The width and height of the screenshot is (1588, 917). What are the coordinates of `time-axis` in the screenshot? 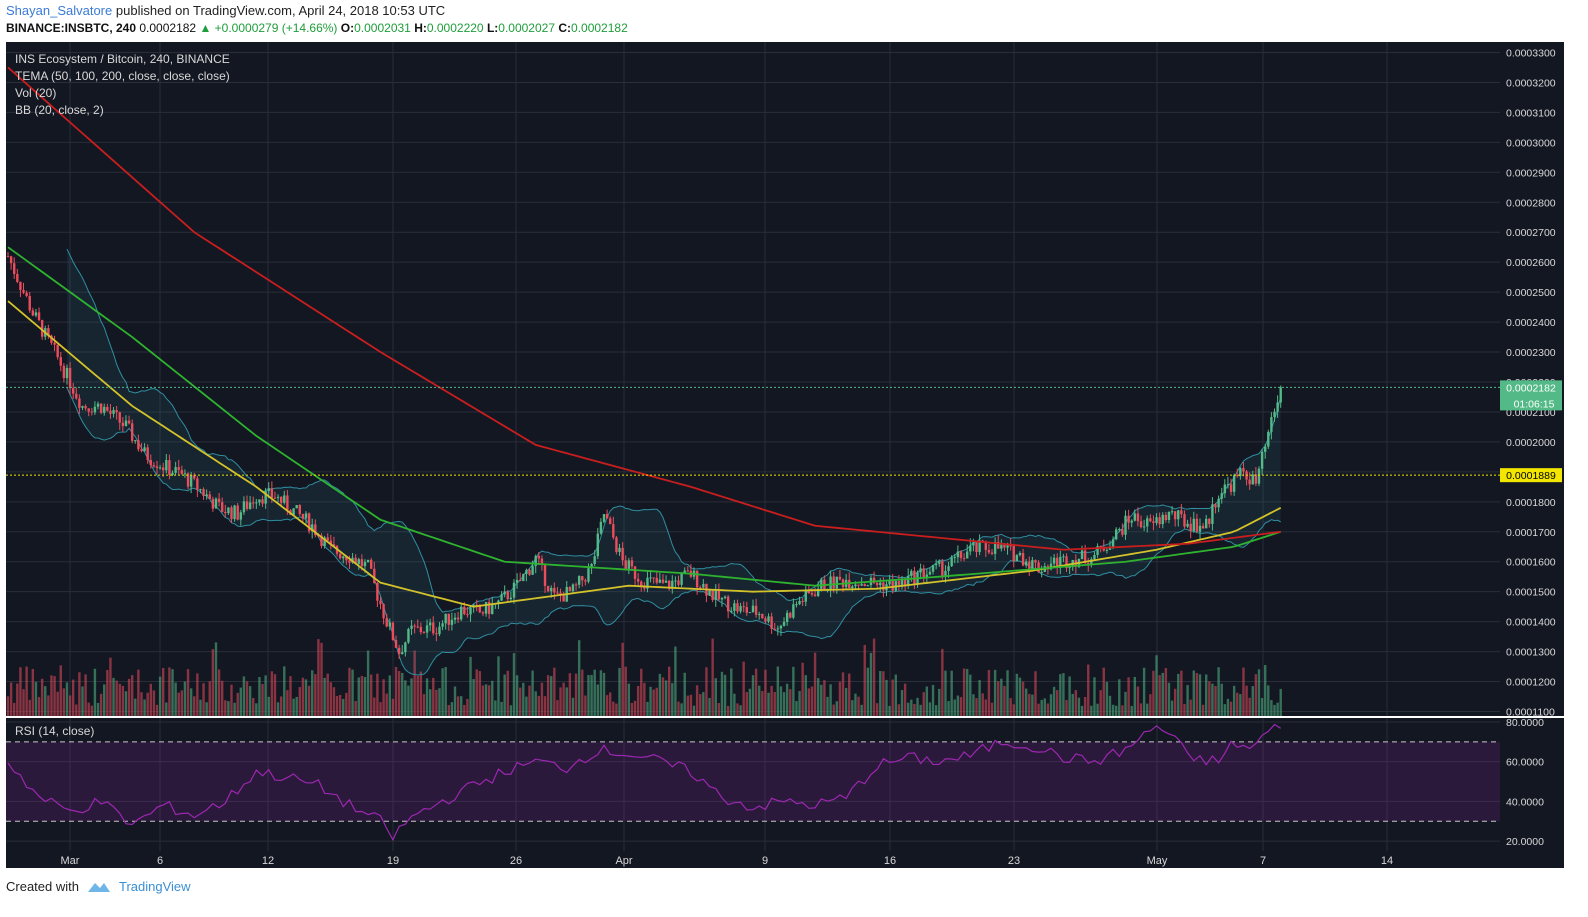 It's located at (753, 859).